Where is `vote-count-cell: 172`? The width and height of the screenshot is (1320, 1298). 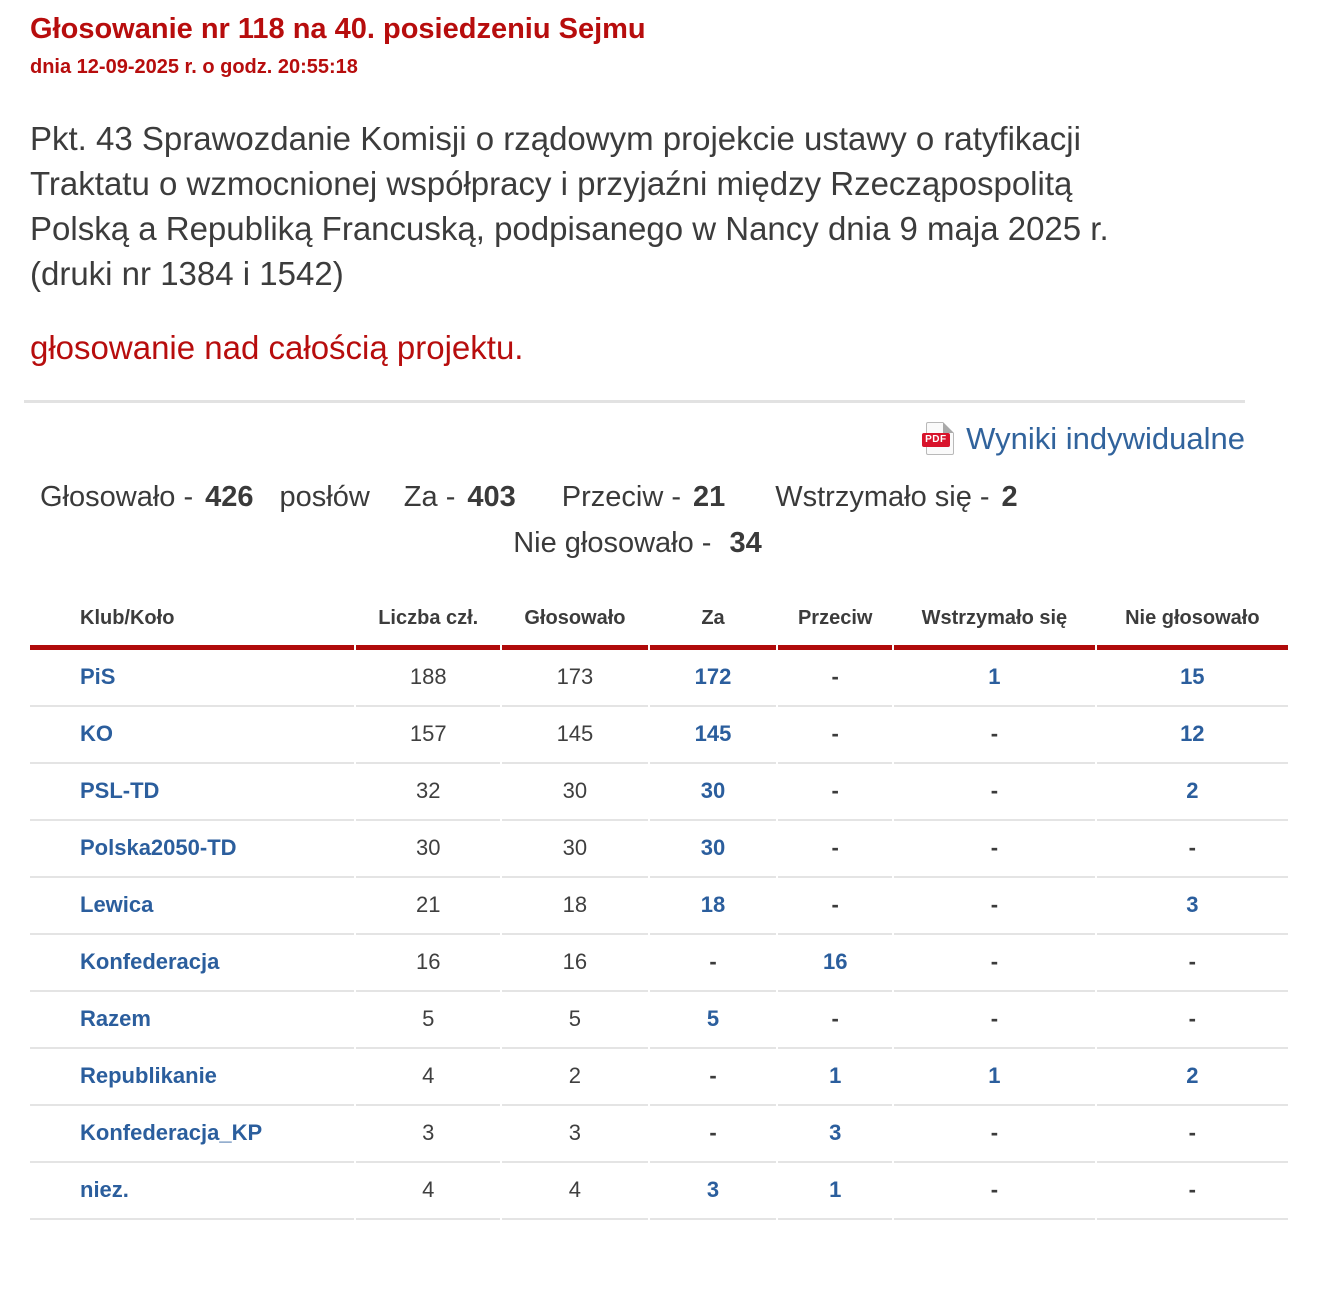
vote-count-cell: 172 is located at coordinates (713, 678).